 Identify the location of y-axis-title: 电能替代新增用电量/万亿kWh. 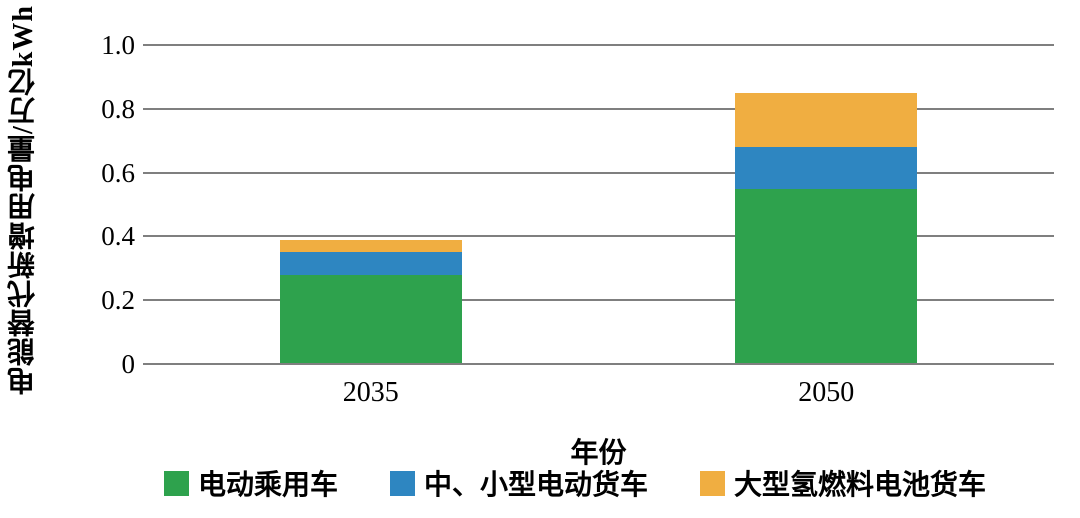
(23, 200).